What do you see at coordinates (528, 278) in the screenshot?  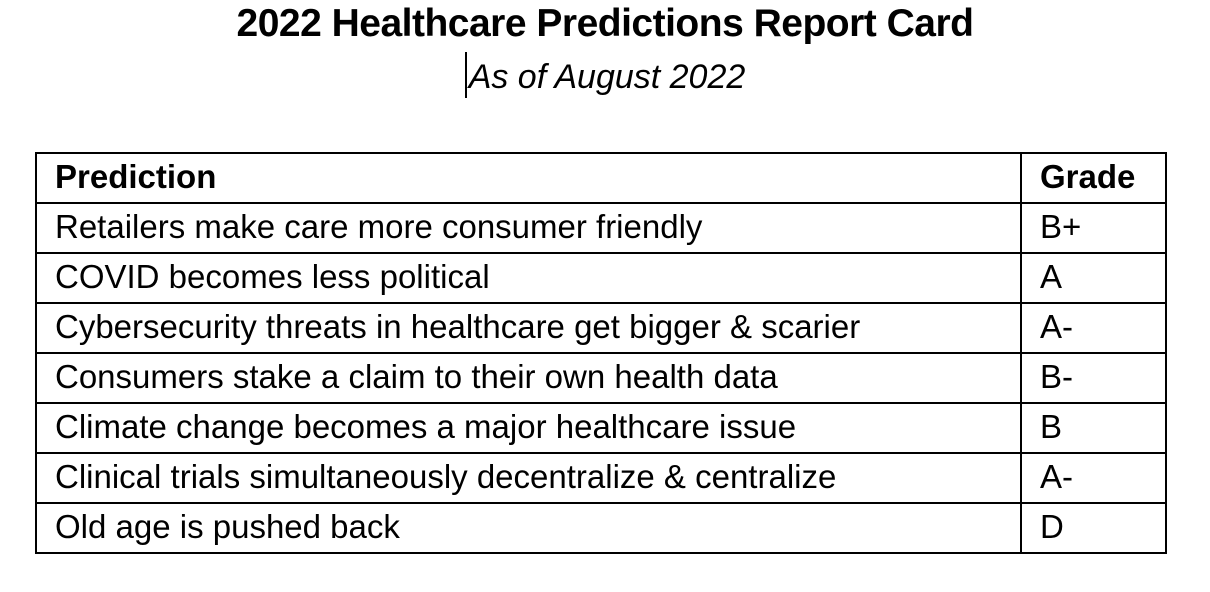 I see `prediction-cell: COVID becomes less political` at bounding box center [528, 278].